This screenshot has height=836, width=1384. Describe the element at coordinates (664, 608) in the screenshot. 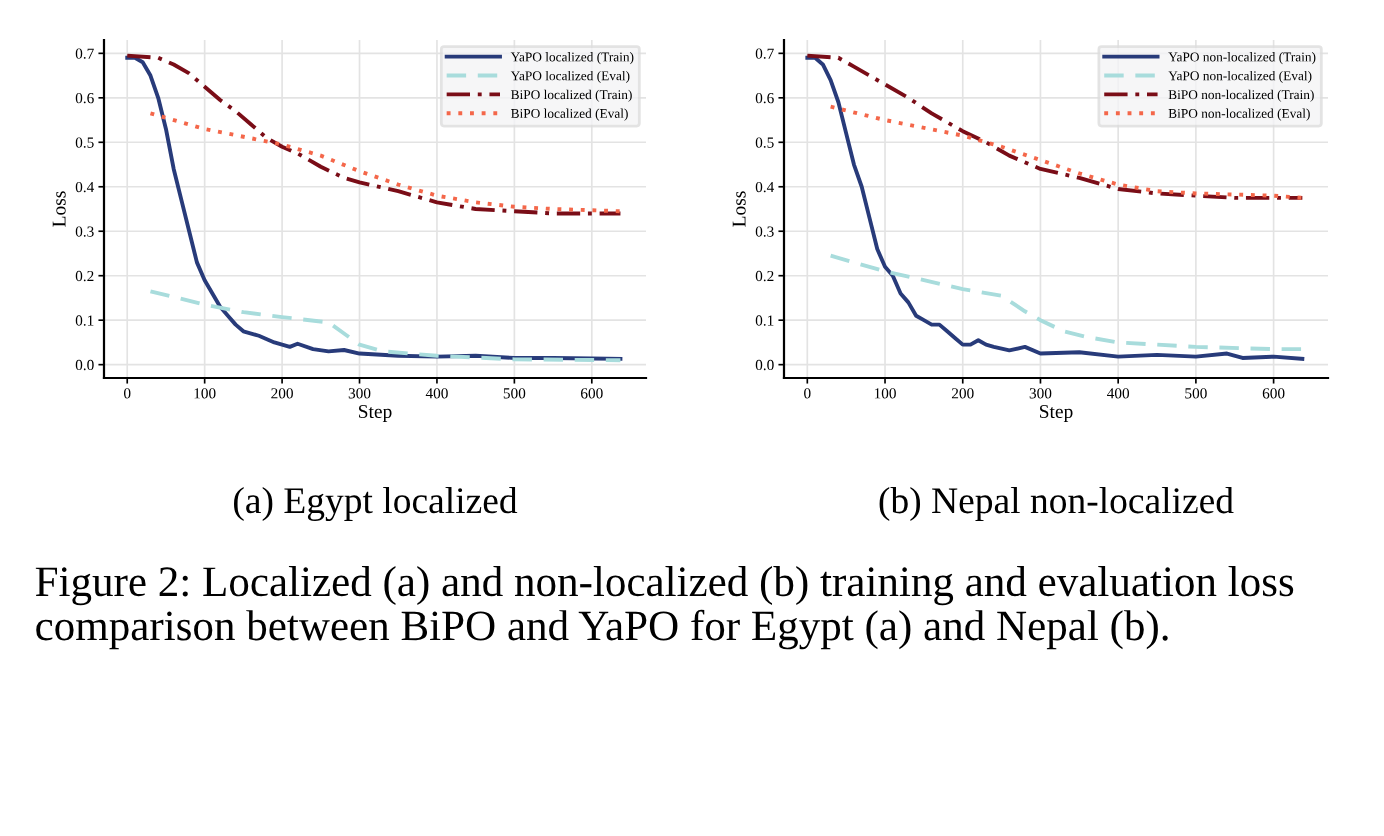

I see `caption: Figure 2: Localized (a) and non-localized (b) training and evaluation loss comparison between BiPO and YaPO for Egypt (a) and Nepal (b).` at that location.